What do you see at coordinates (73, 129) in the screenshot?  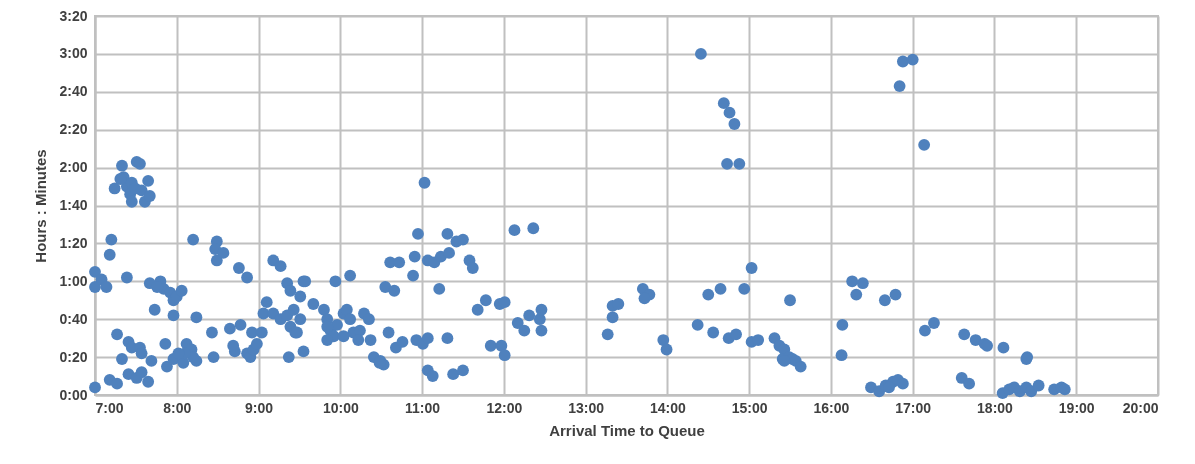 I see `y-tick-label: 2:20` at bounding box center [73, 129].